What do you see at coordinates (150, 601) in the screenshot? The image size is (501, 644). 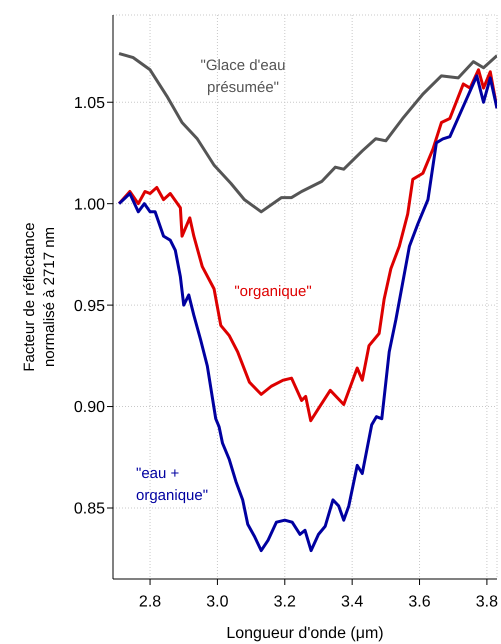 I see `x-tick-label: 2.8` at bounding box center [150, 601].